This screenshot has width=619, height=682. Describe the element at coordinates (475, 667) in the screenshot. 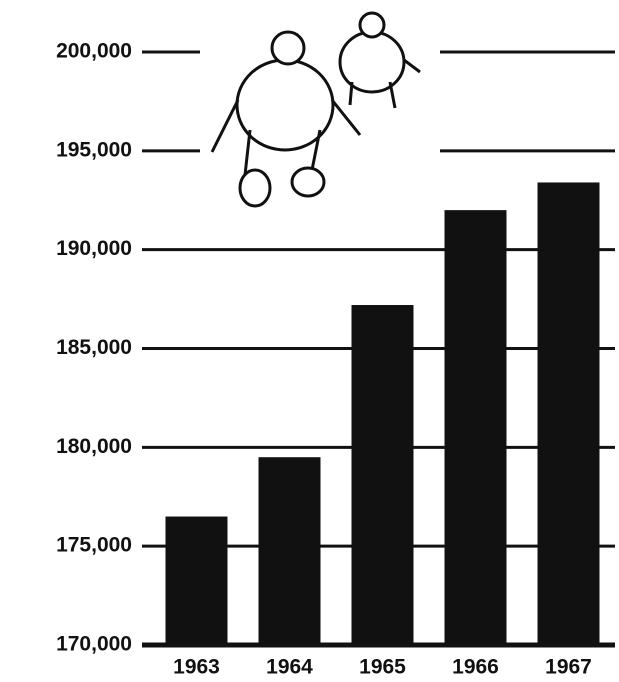

I see `x-tick-label: 1966` at that location.